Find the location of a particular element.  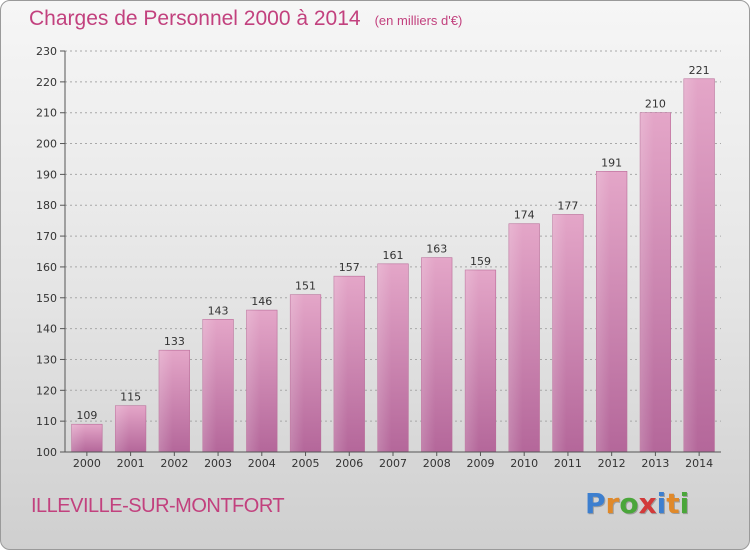

y-tick-label: 230 is located at coordinates (46, 51).